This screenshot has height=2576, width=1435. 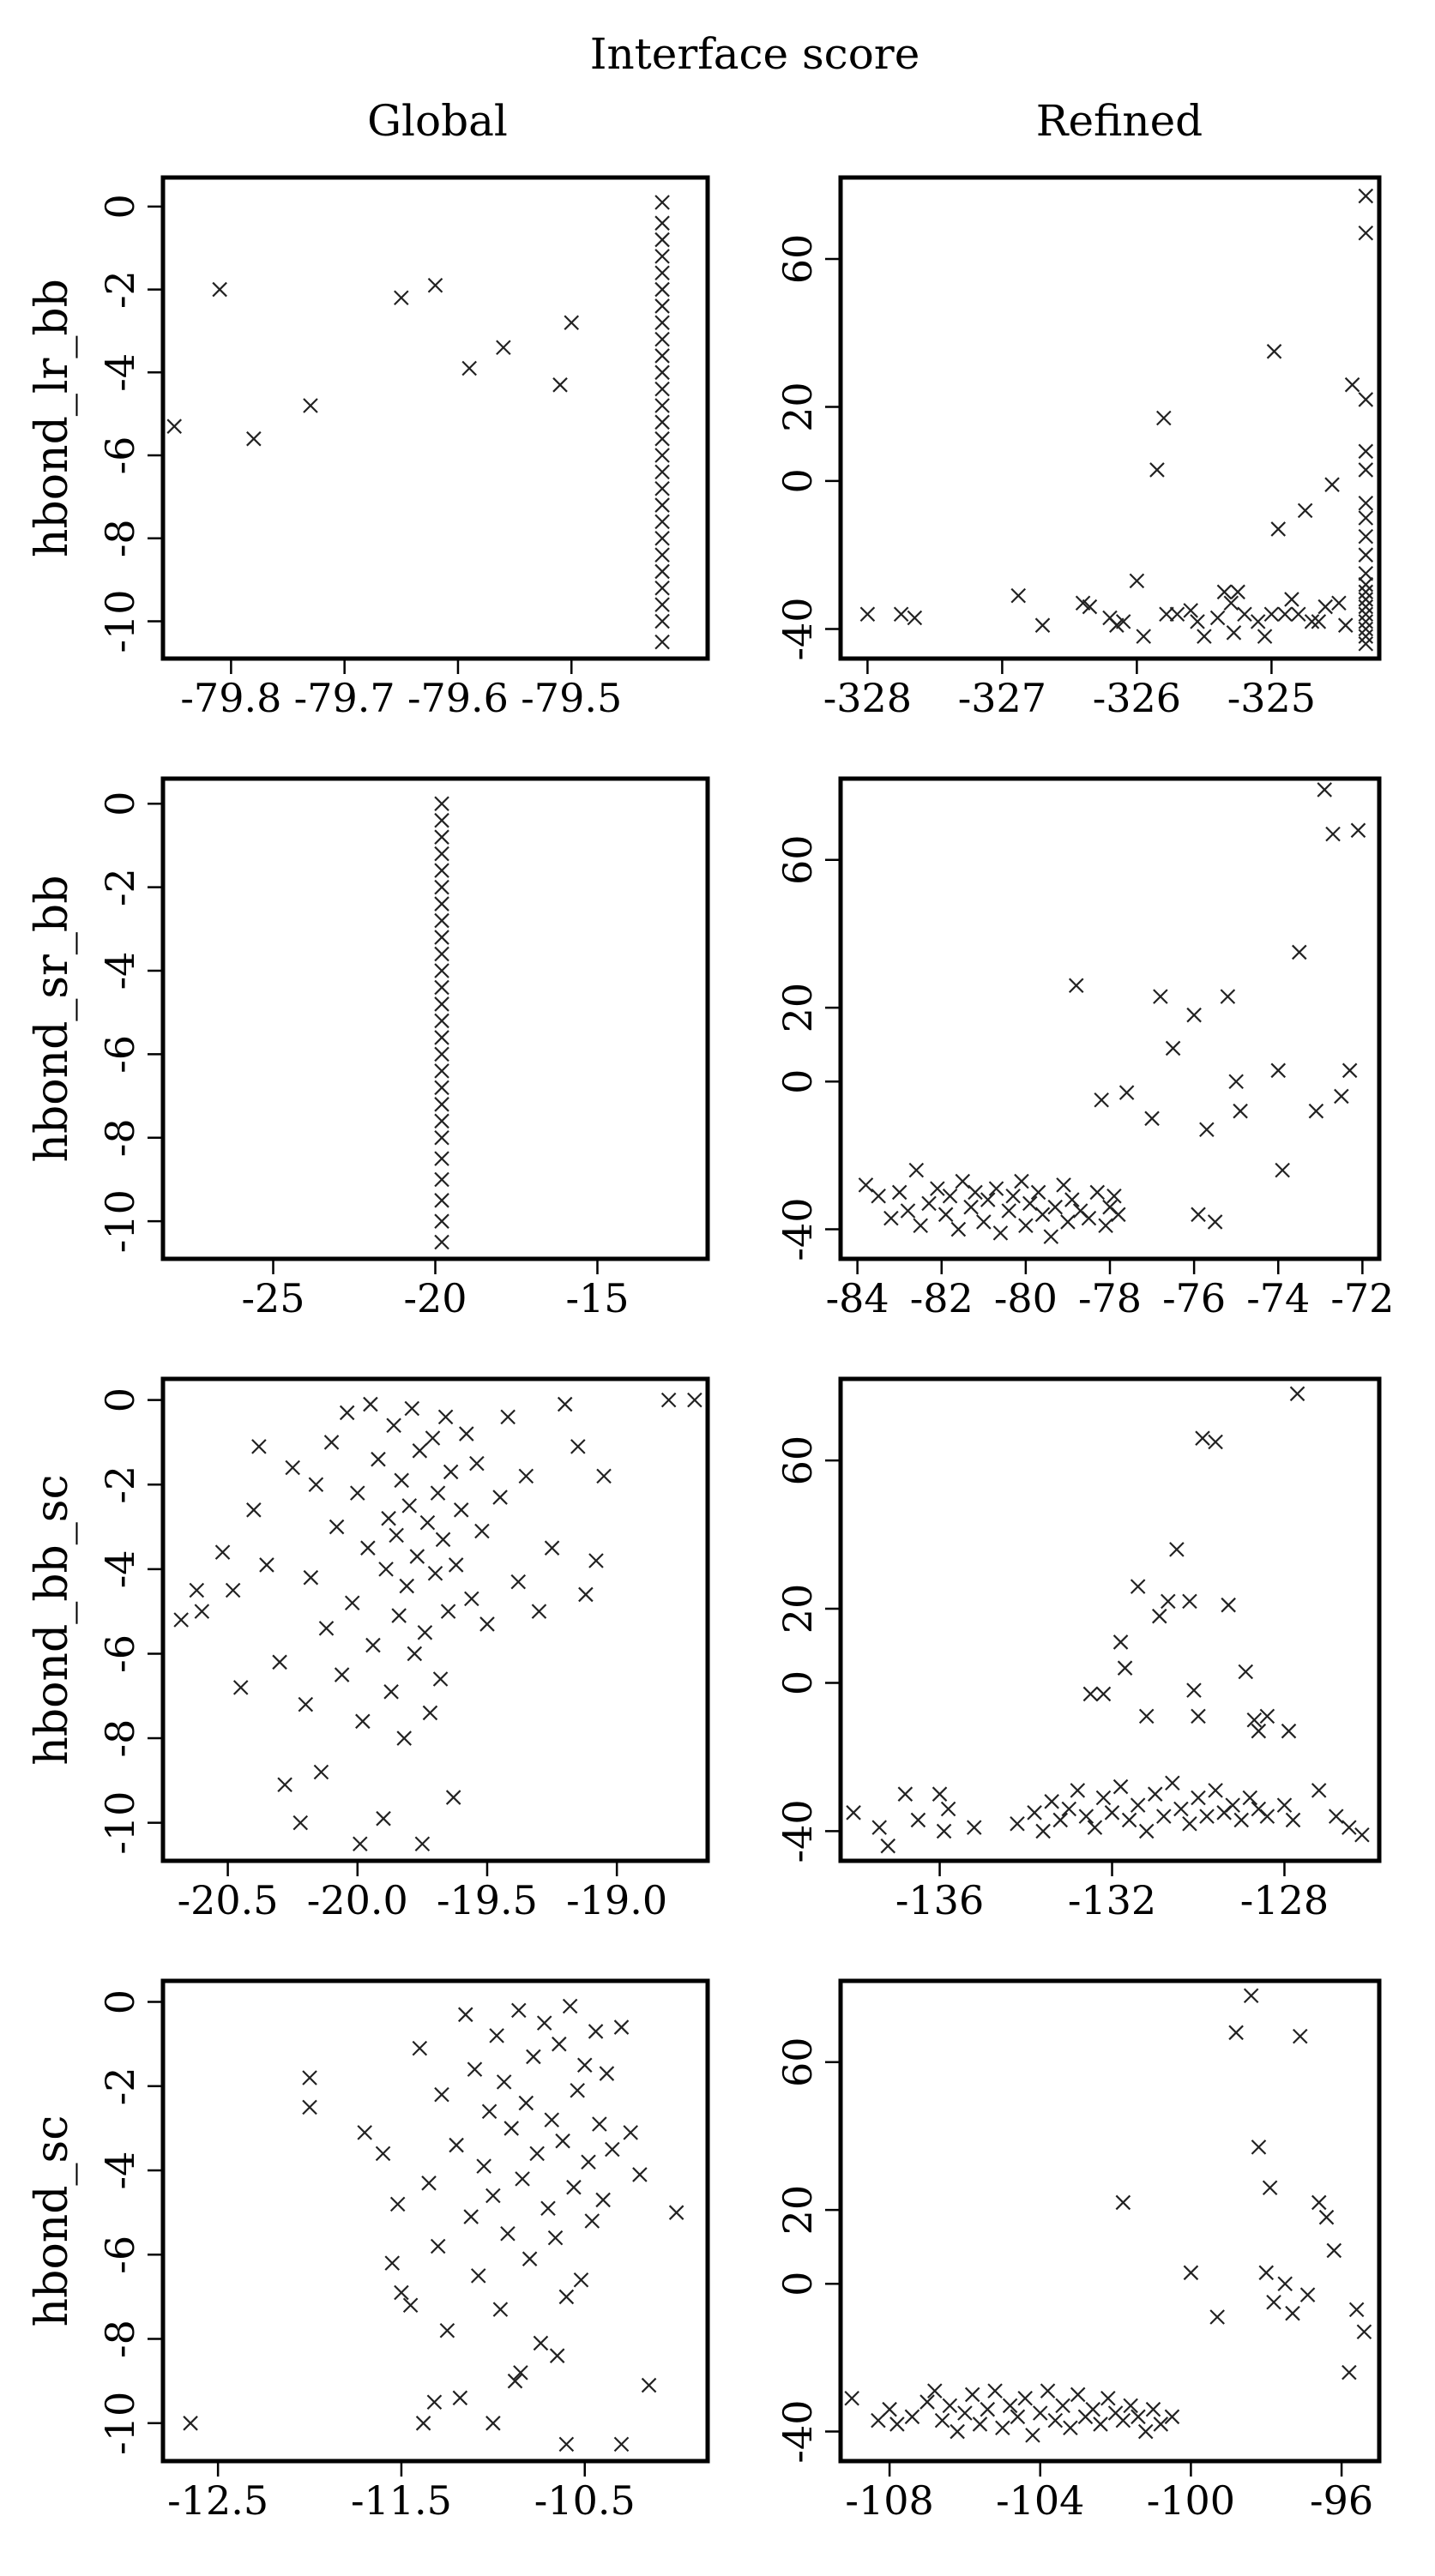 What do you see at coordinates (120, 1485) in the screenshot?
I see `y-tick-label: -2` at bounding box center [120, 1485].